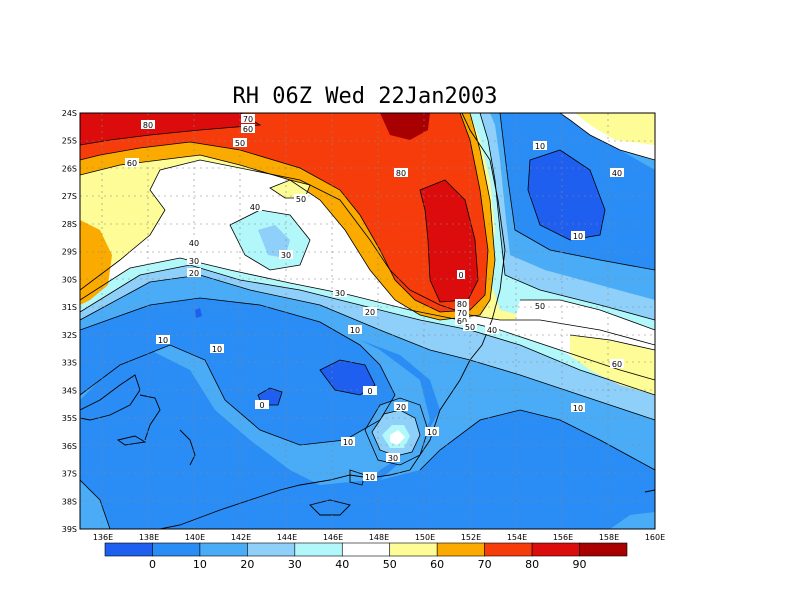  Describe the element at coordinates (69, 196) in the screenshot. I see `lat-tick-label: 27S` at that location.